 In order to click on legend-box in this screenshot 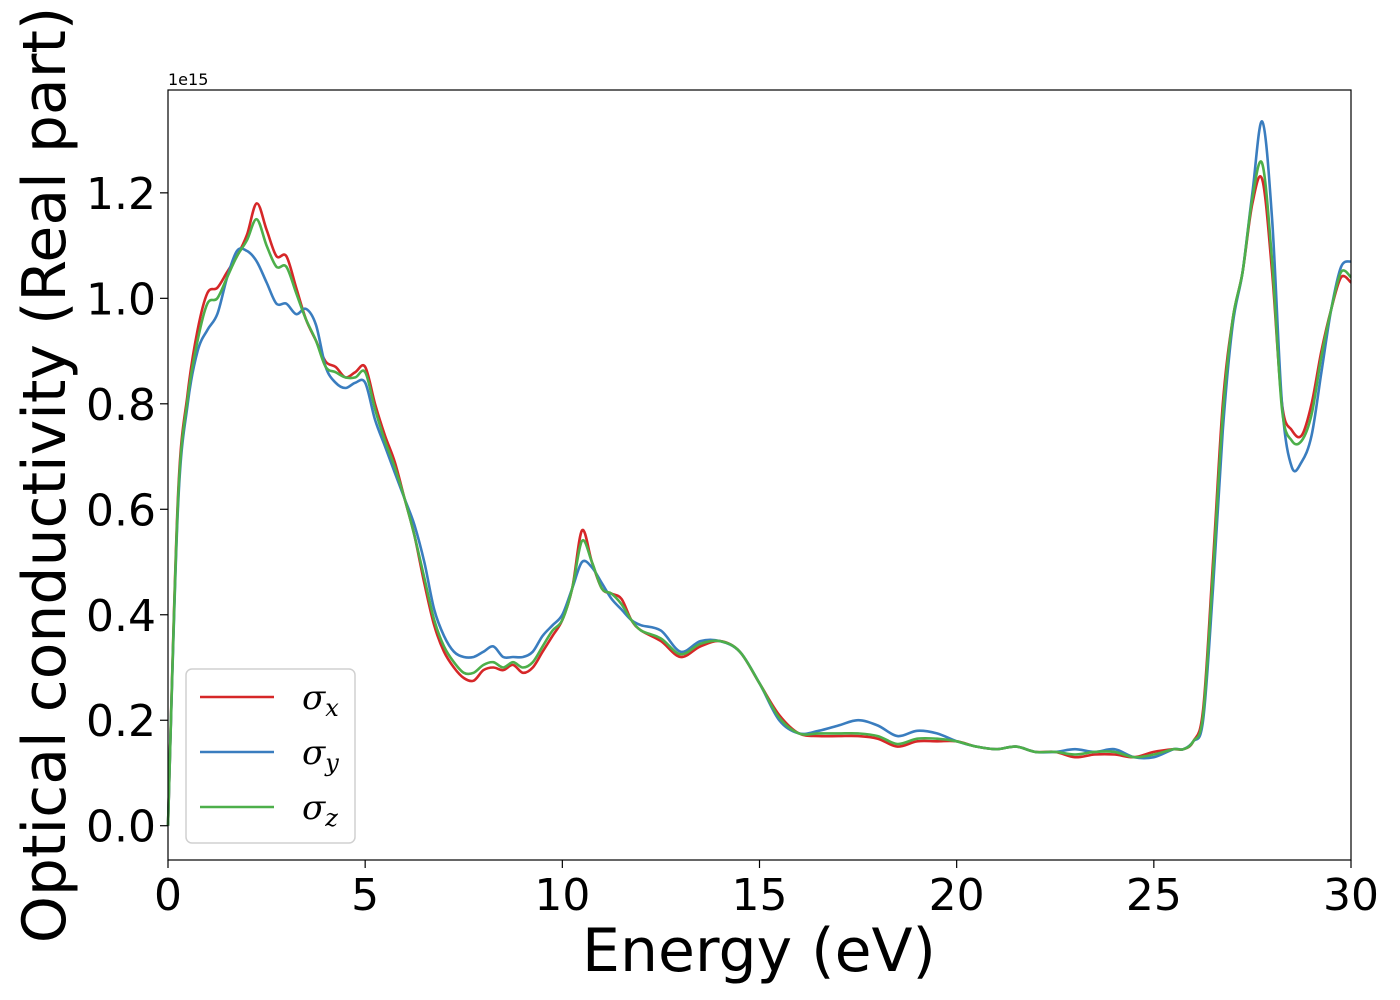, I will do `click(270, 756)`.